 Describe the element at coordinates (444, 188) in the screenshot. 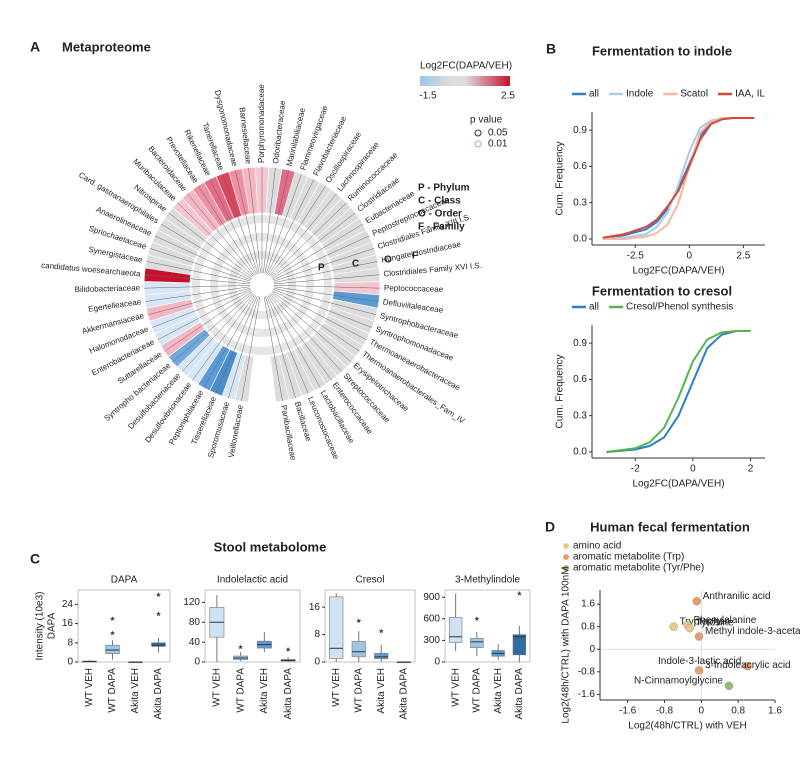

I see `rank-key: P - Phylum` at that location.